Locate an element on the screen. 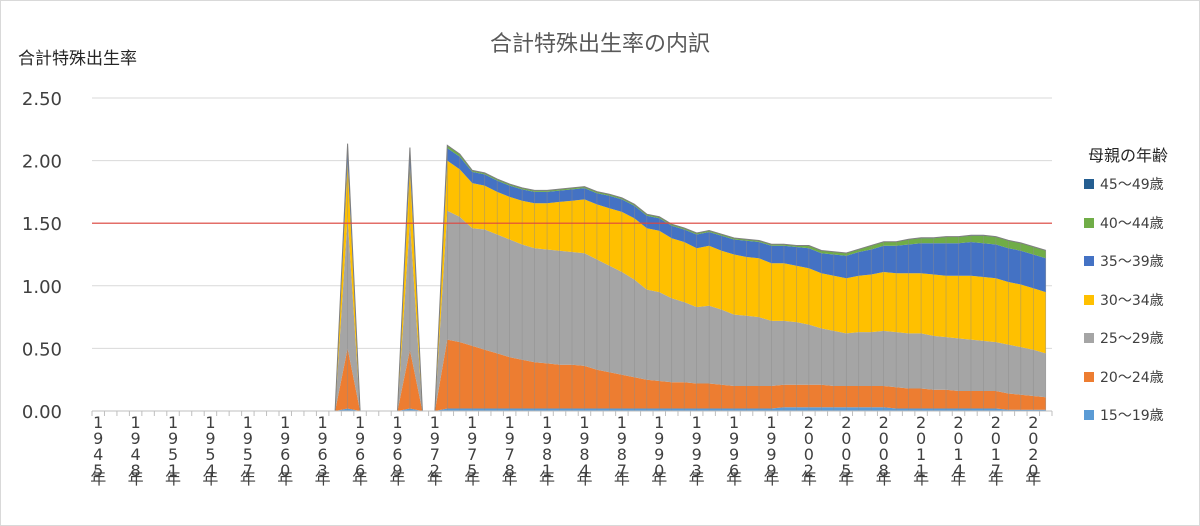  legend-item: 25〜29歳 is located at coordinates (1124, 337).